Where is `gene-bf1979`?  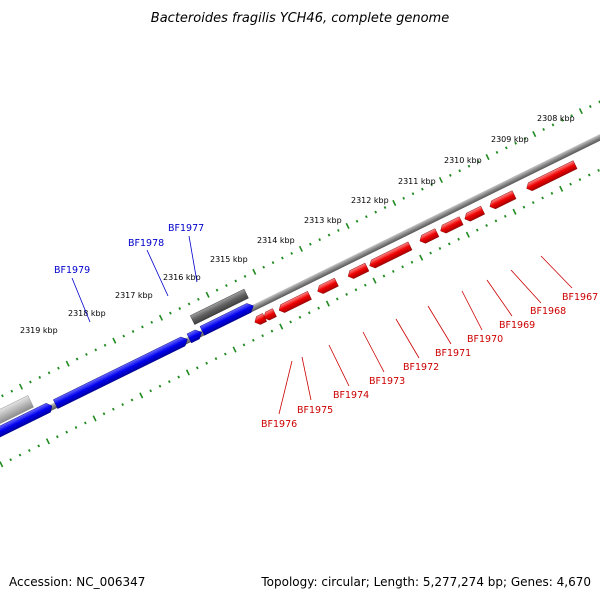 gene-bf1979 is located at coordinates (121, 372).